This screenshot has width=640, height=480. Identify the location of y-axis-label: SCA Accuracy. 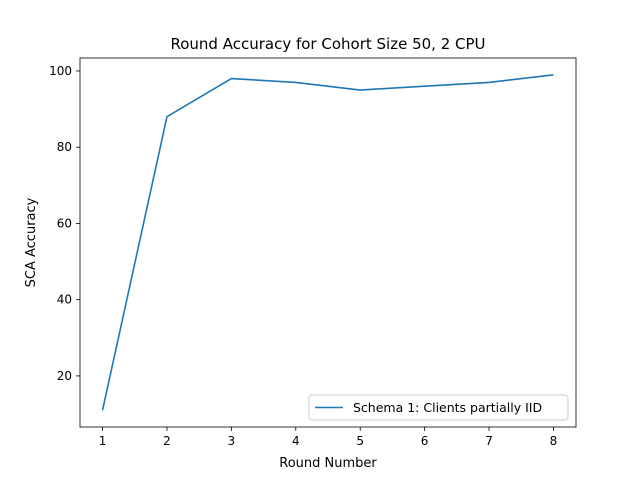
(31, 242).